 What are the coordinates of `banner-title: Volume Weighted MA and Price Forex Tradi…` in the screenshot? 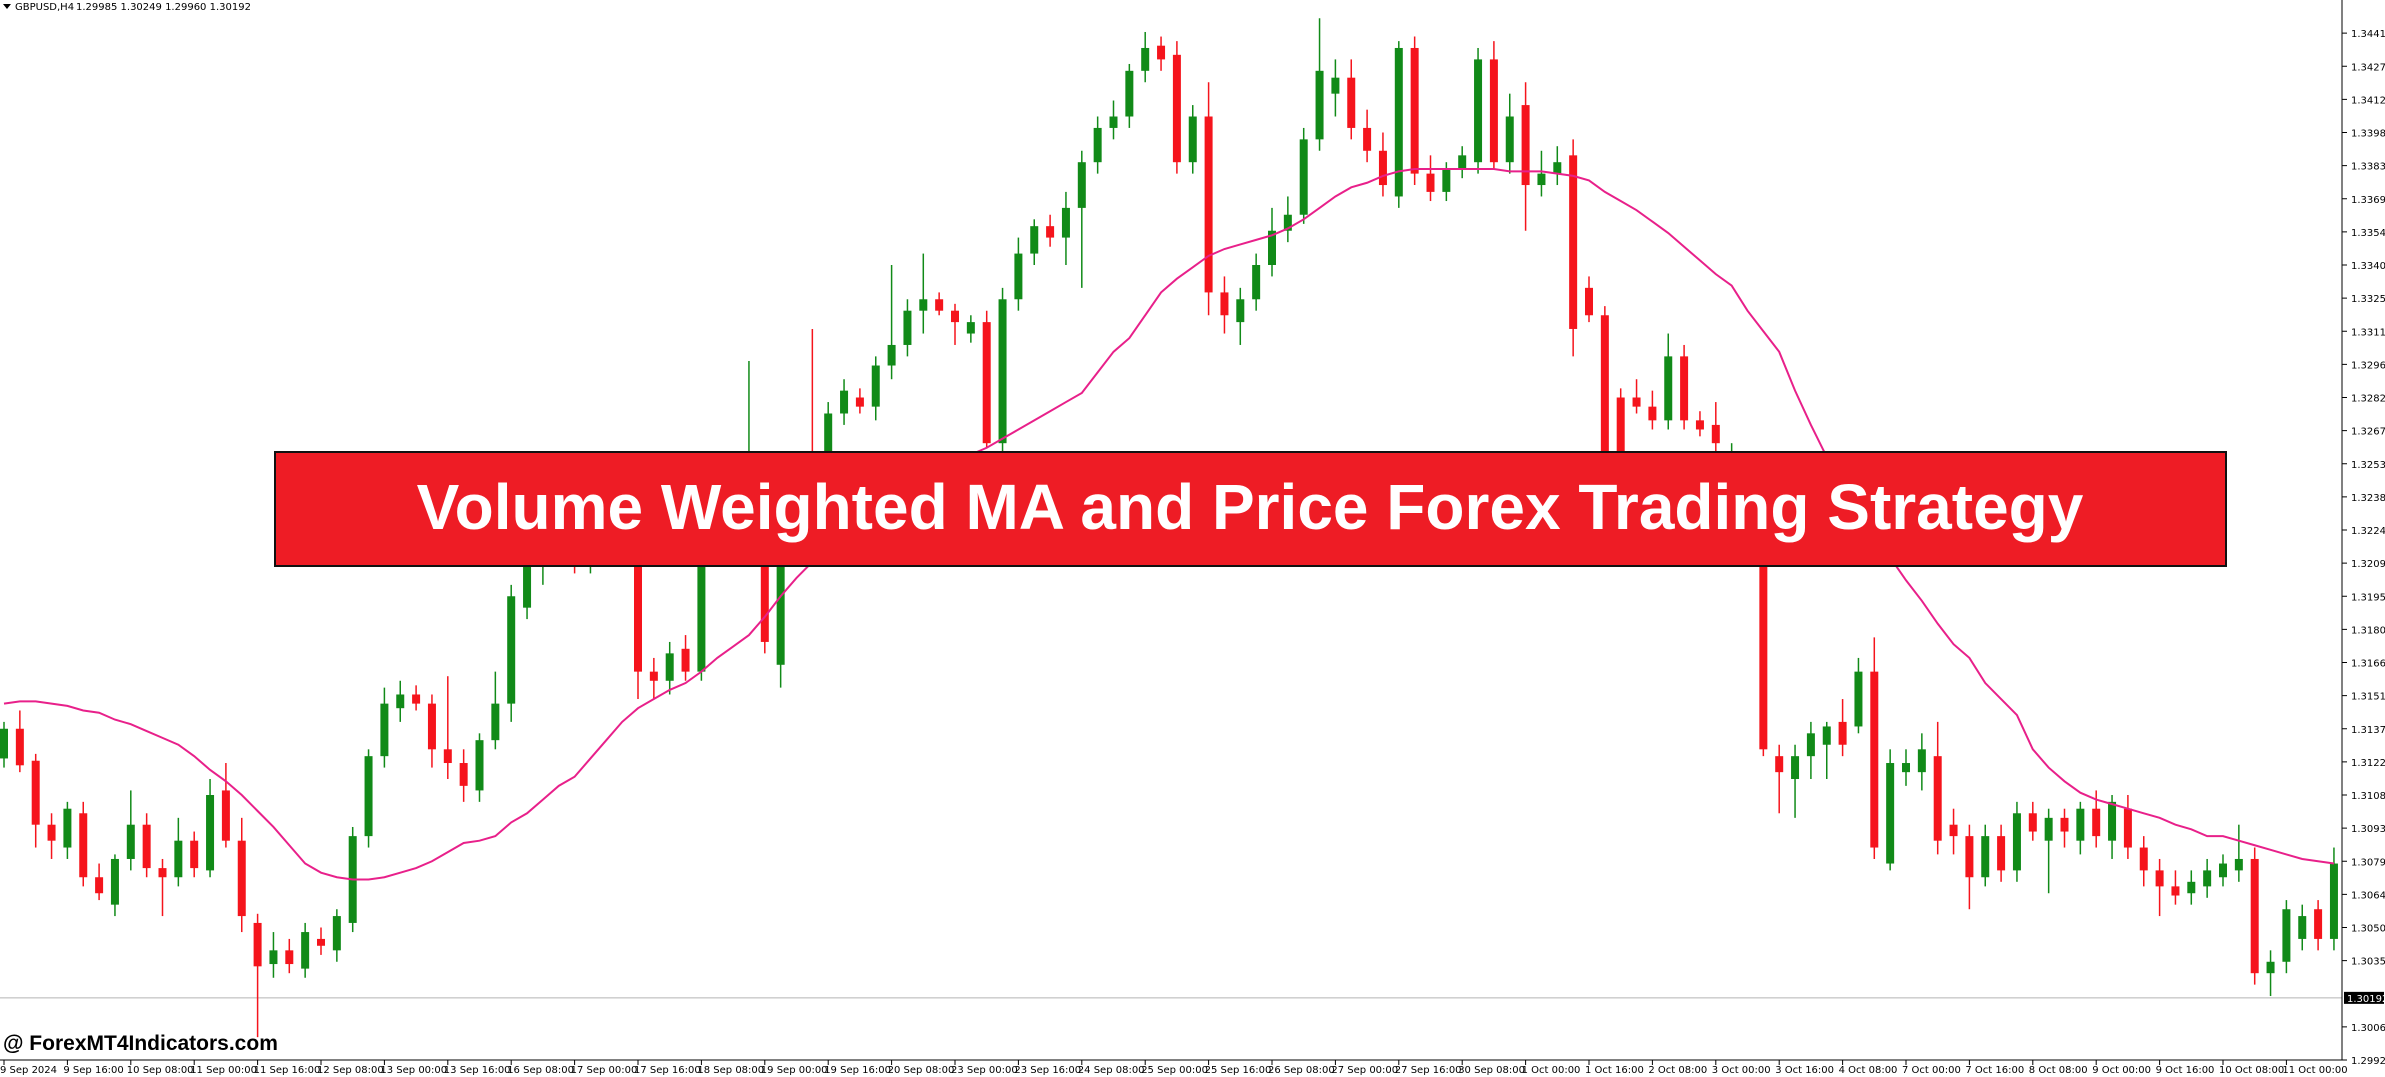 It's located at (1250, 507).